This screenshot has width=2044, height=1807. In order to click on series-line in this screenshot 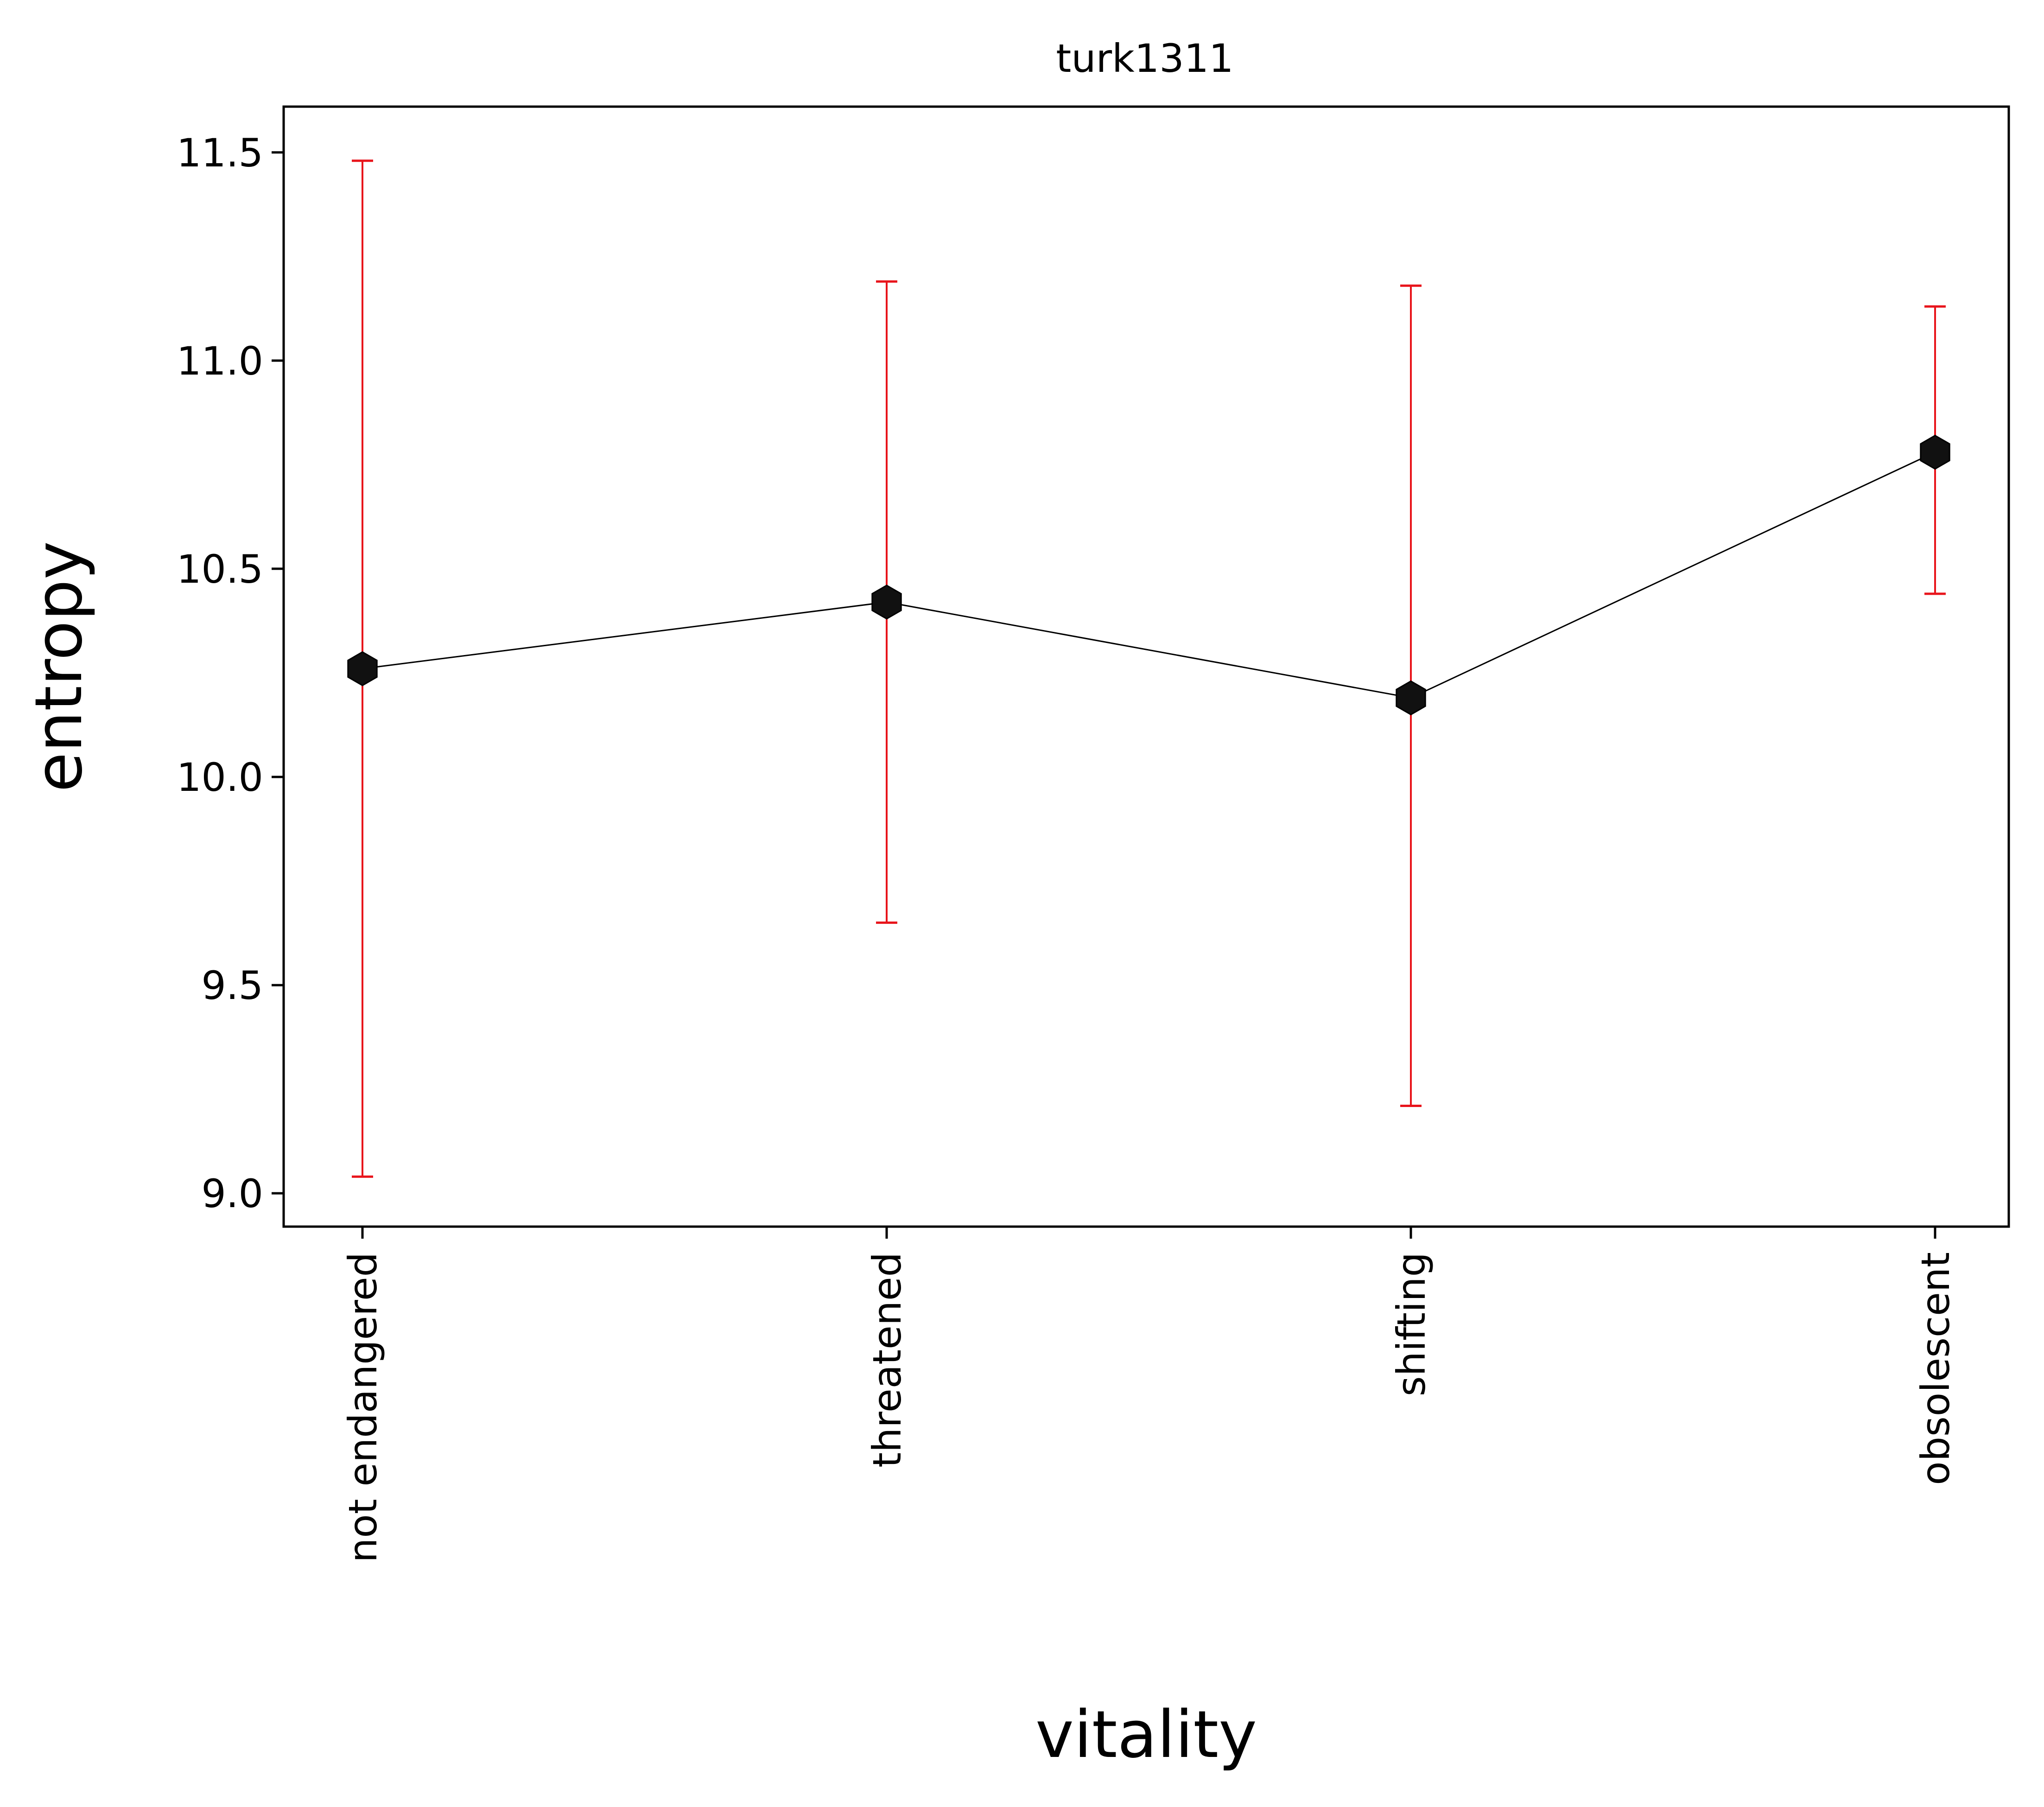, I will do `click(1149, 575)`.